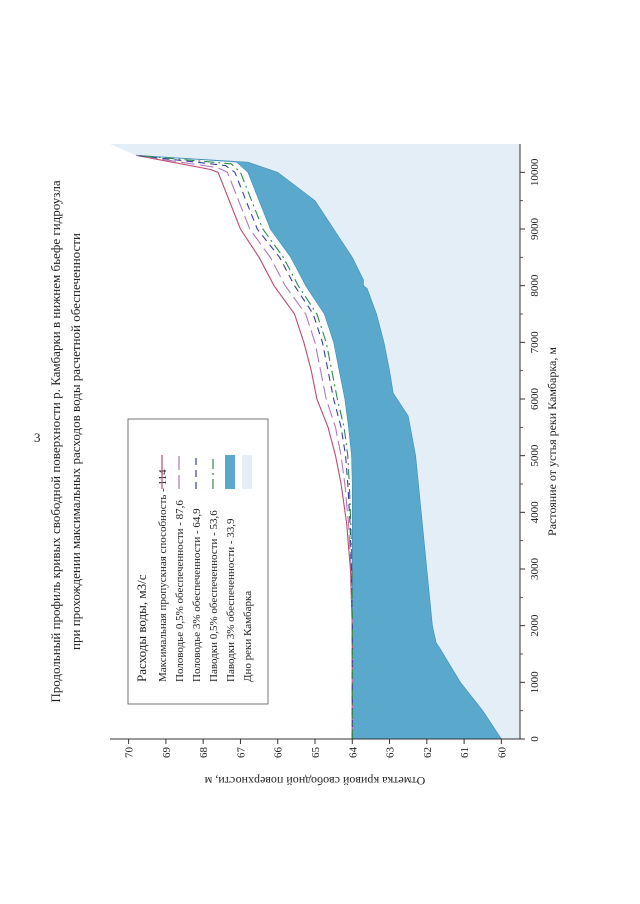  What do you see at coordinates (214, 596) in the screenshot?
I see `legend-label: Паводки 0,5% обеспеченности - 53,6` at bounding box center [214, 596].